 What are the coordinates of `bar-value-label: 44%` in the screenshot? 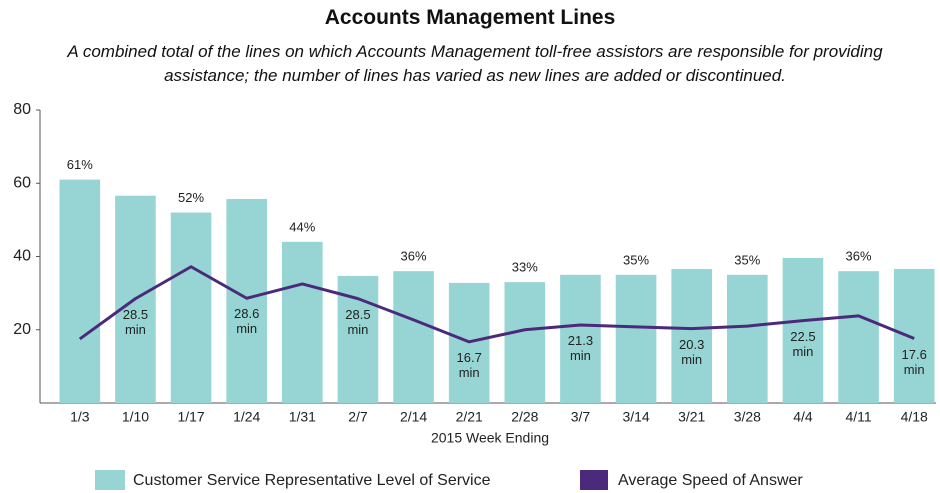 It's located at (302, 226).